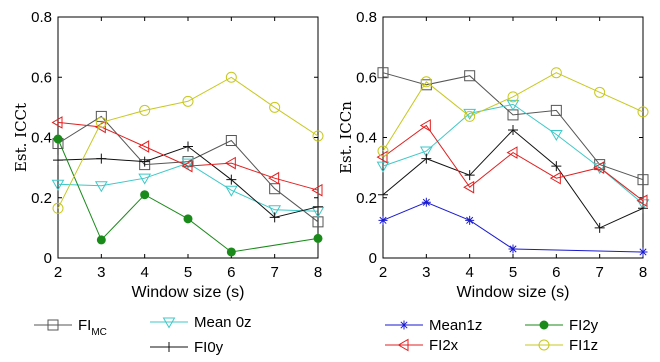  I want to click on legend-entry-fi0y: FI0y, so click(187, 347).